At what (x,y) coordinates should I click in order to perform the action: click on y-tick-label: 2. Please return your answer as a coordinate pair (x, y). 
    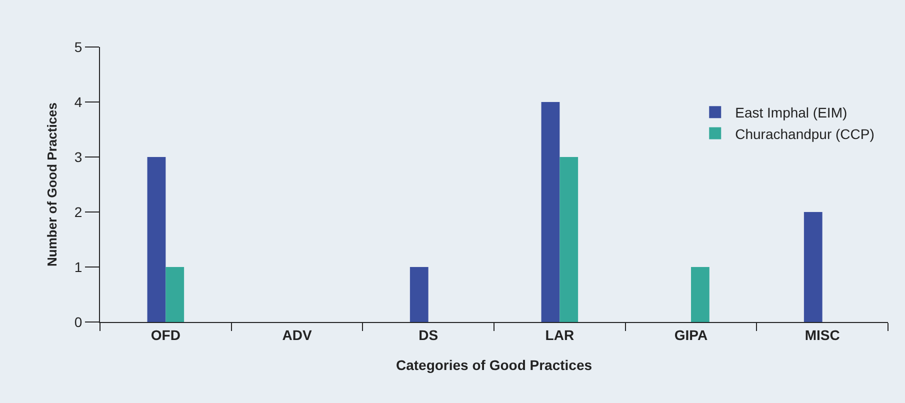
    Looking at the image, I should click on (78, 212).